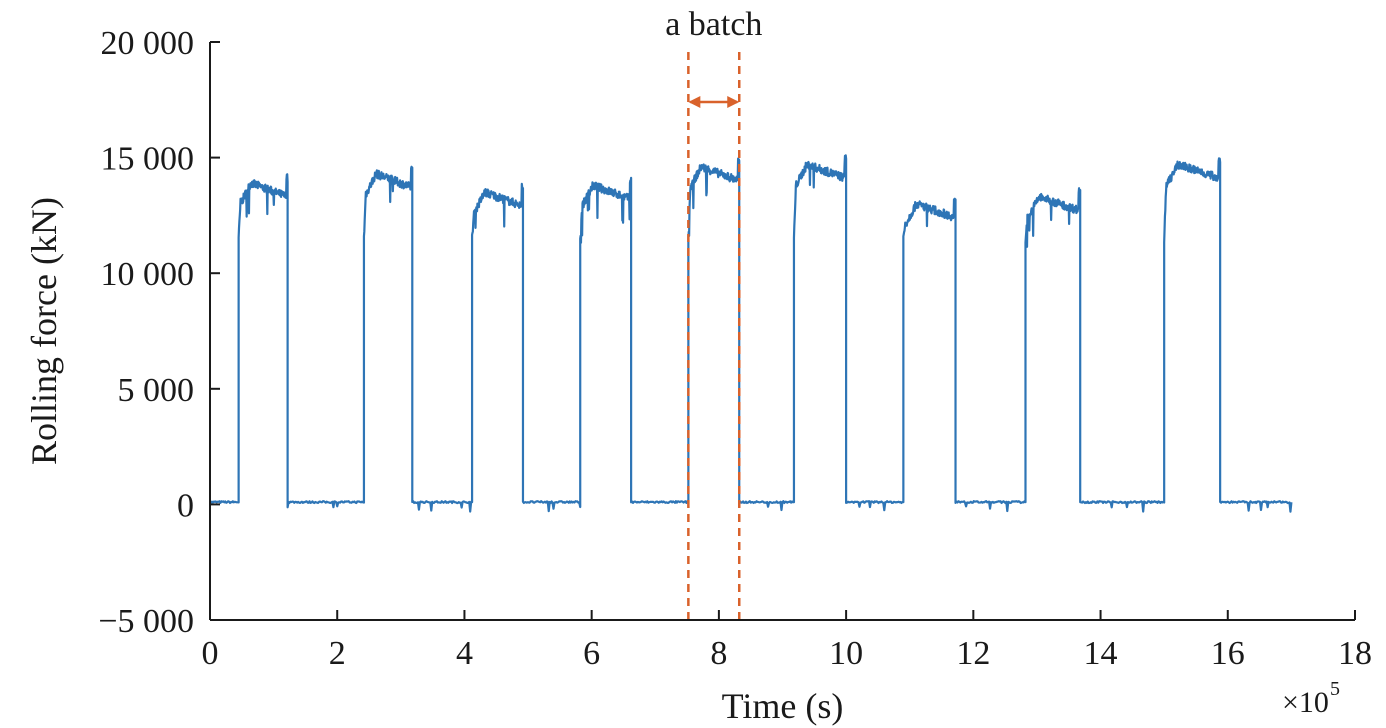 This screenshot has height=728, width=1386. What do you see at coordinates (148, 274) in the screenshot?
I see `y-tick-label: 10 000` at bounding box center [148, 274].